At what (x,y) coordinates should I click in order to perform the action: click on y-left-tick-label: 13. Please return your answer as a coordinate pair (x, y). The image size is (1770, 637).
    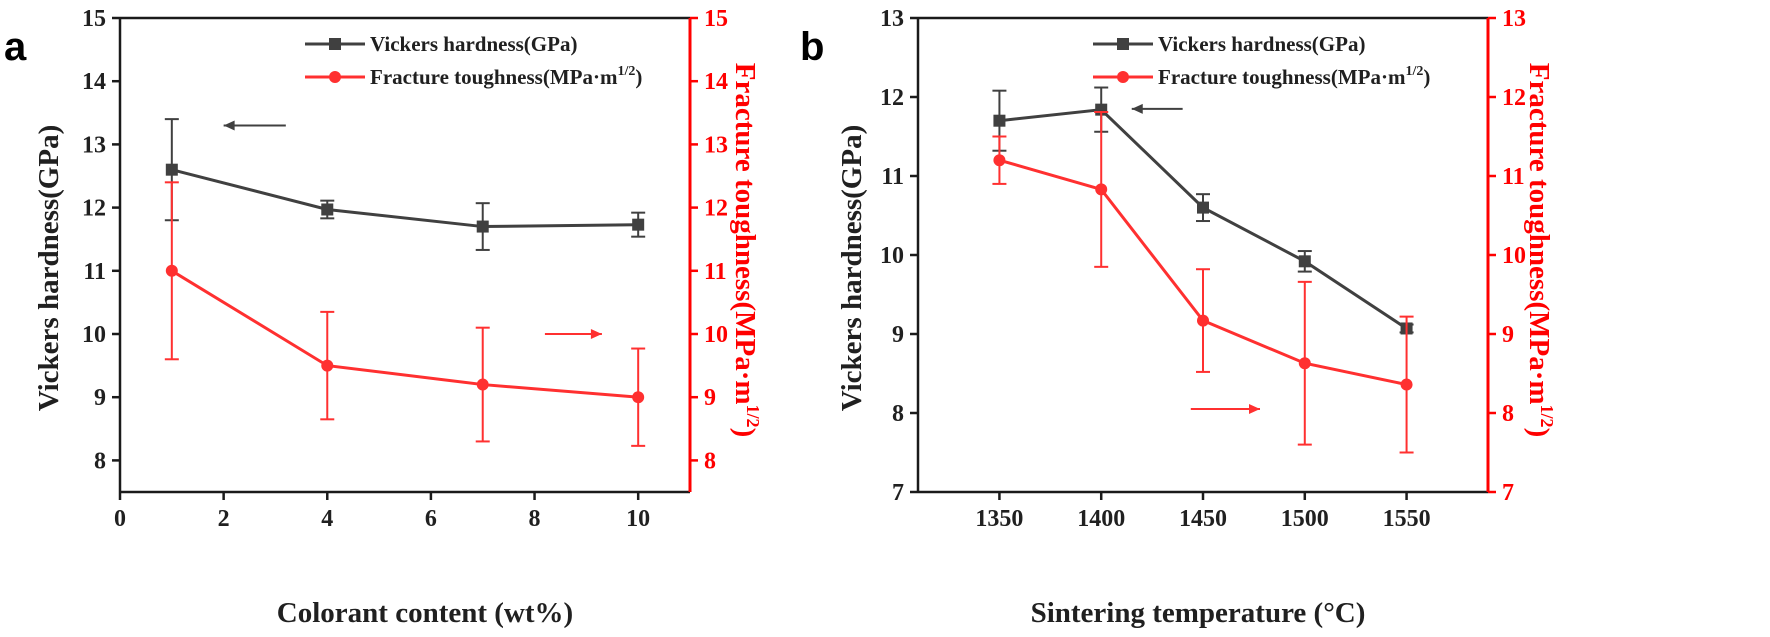
    Looking at the image, I should click on (94, 145).